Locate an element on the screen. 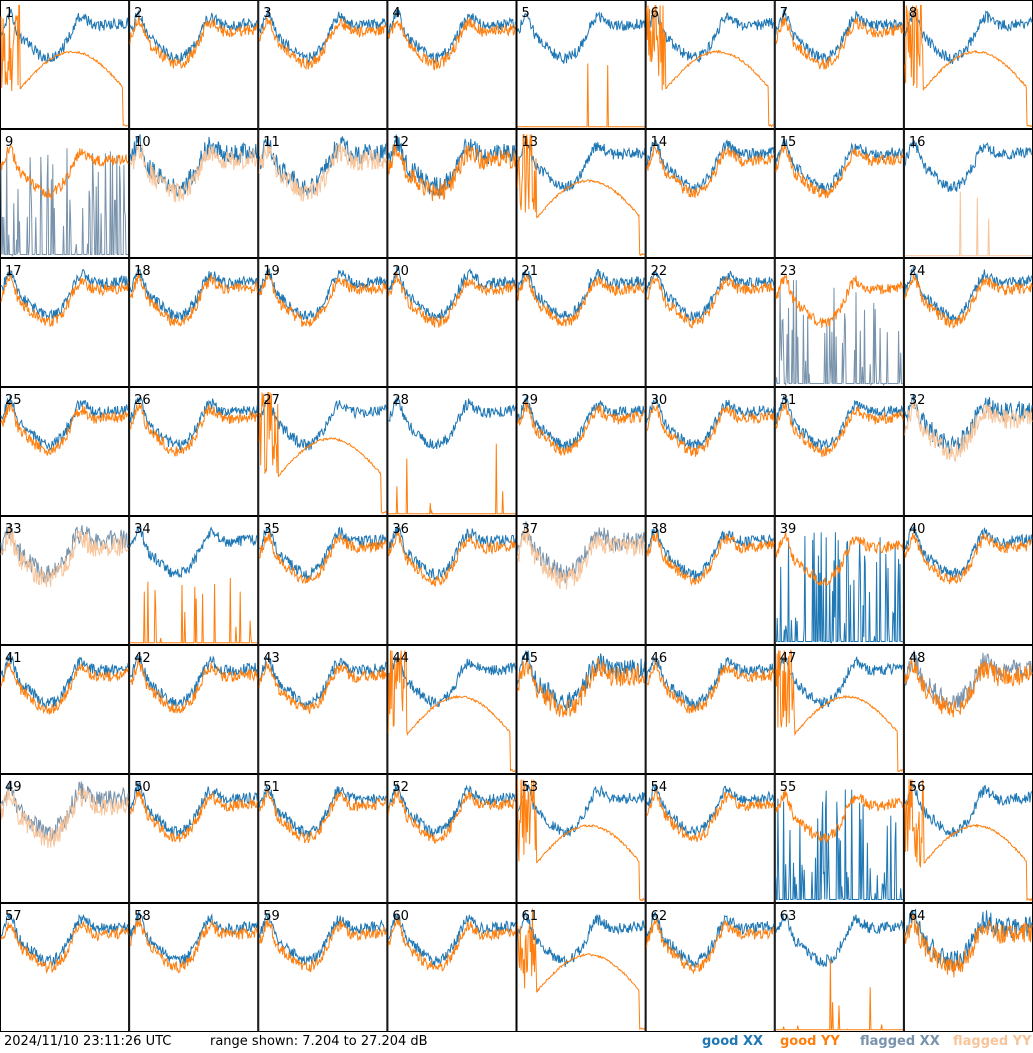 This screenshot has height=1053, width=1033. panel-50: 50 is located at coordinates (194, 838).